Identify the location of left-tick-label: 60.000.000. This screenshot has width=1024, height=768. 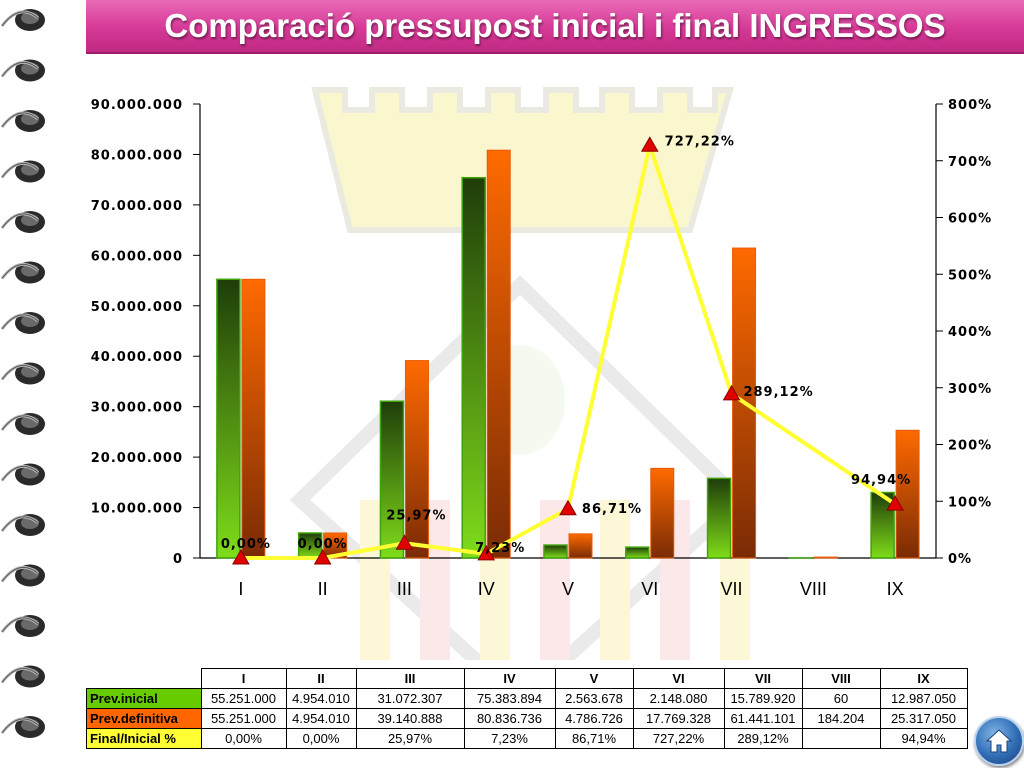
(137, 256).